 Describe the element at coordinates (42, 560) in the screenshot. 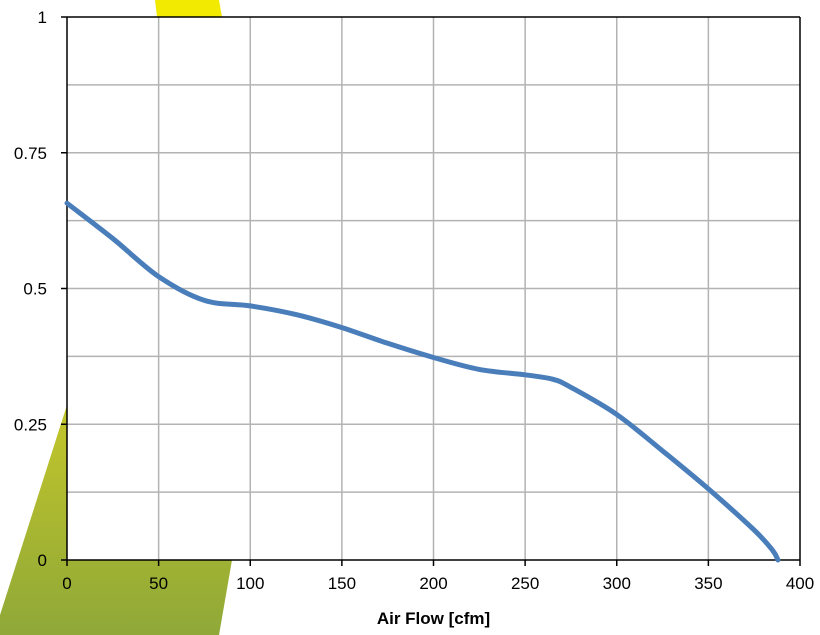

I see `y-tick-label: 0` at that location.